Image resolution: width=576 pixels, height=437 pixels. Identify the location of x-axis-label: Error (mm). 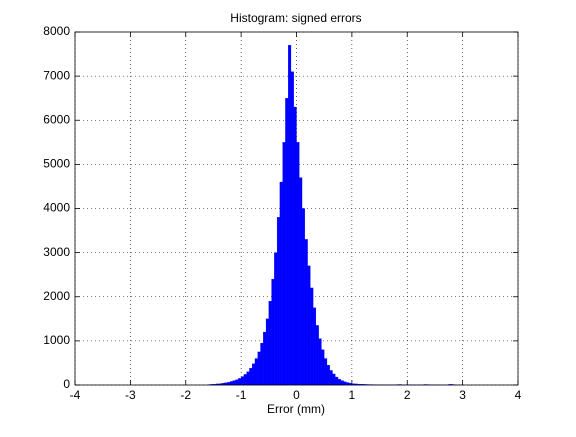
(296, 409).